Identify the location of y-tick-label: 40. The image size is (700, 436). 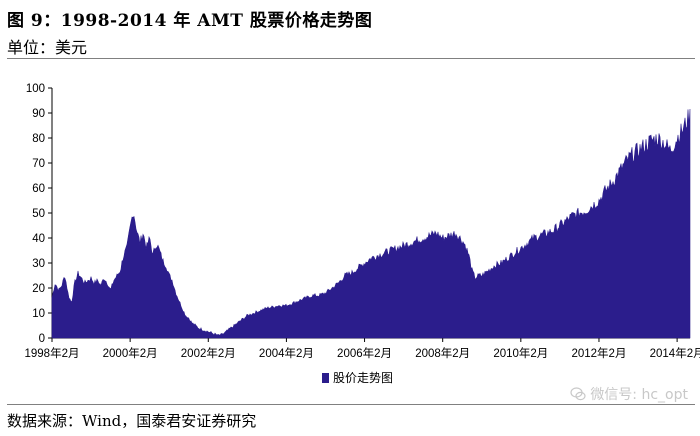
(38, 239).